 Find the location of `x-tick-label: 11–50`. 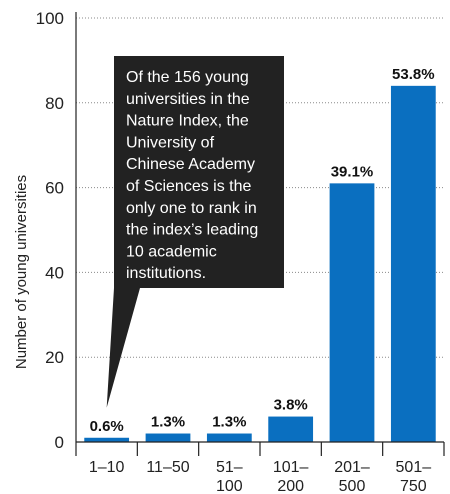

x-tick-label: 11–50 is located at coordinates (167, 467).